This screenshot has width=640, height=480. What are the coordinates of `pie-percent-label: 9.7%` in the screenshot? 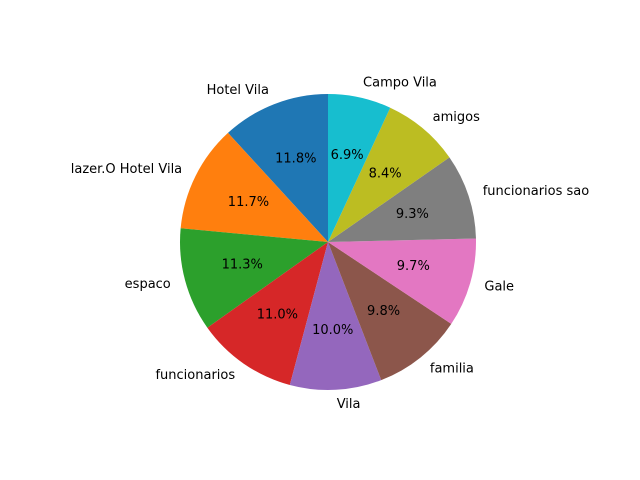 It's located at (413, 266).